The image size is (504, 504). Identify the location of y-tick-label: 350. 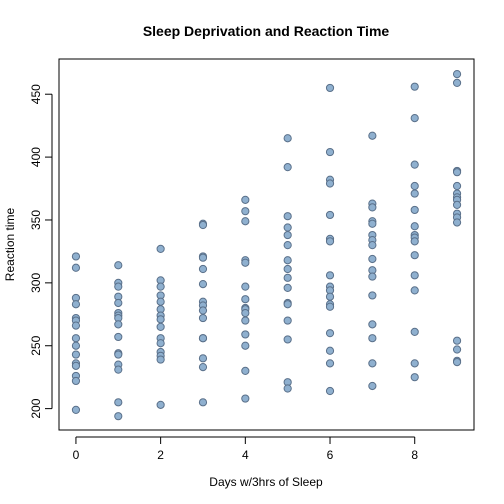
(36, 220).